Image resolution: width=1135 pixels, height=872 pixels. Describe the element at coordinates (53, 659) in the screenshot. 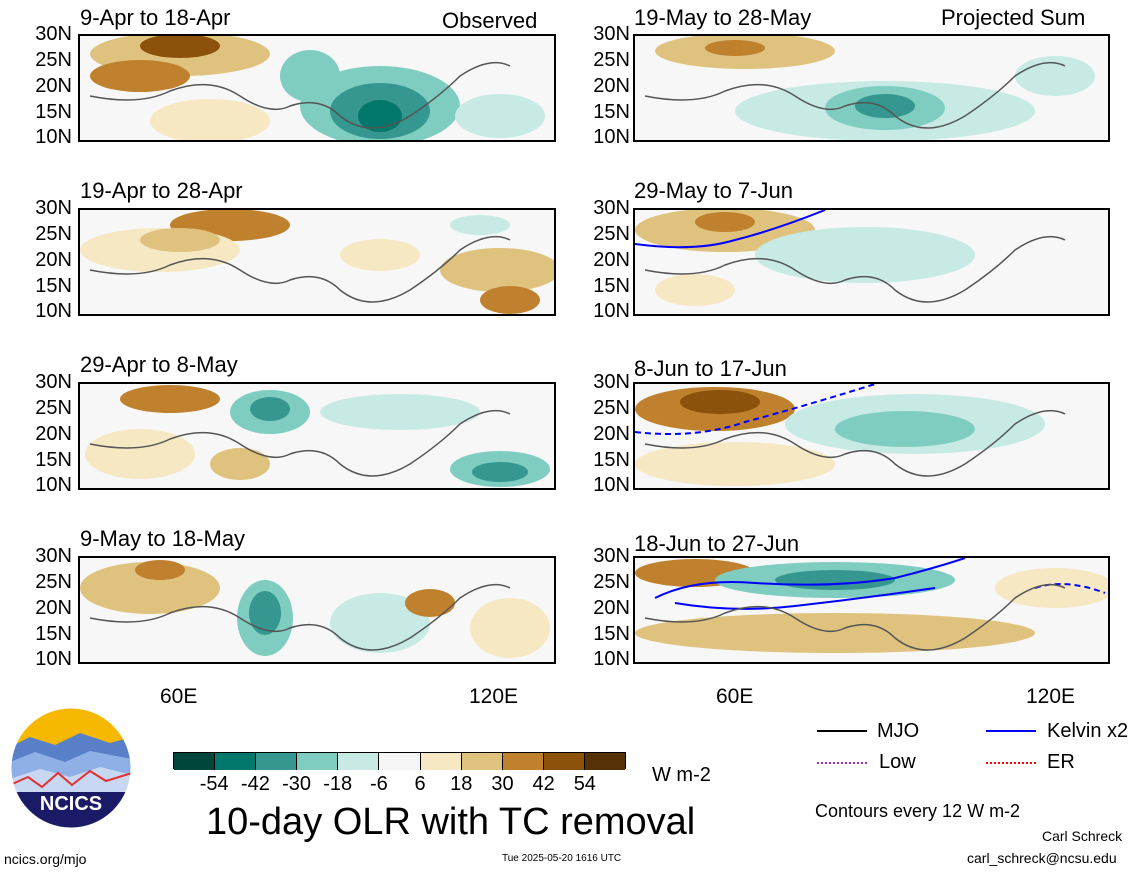

I see `lat-label-left-row4-4: 10N` at that location.